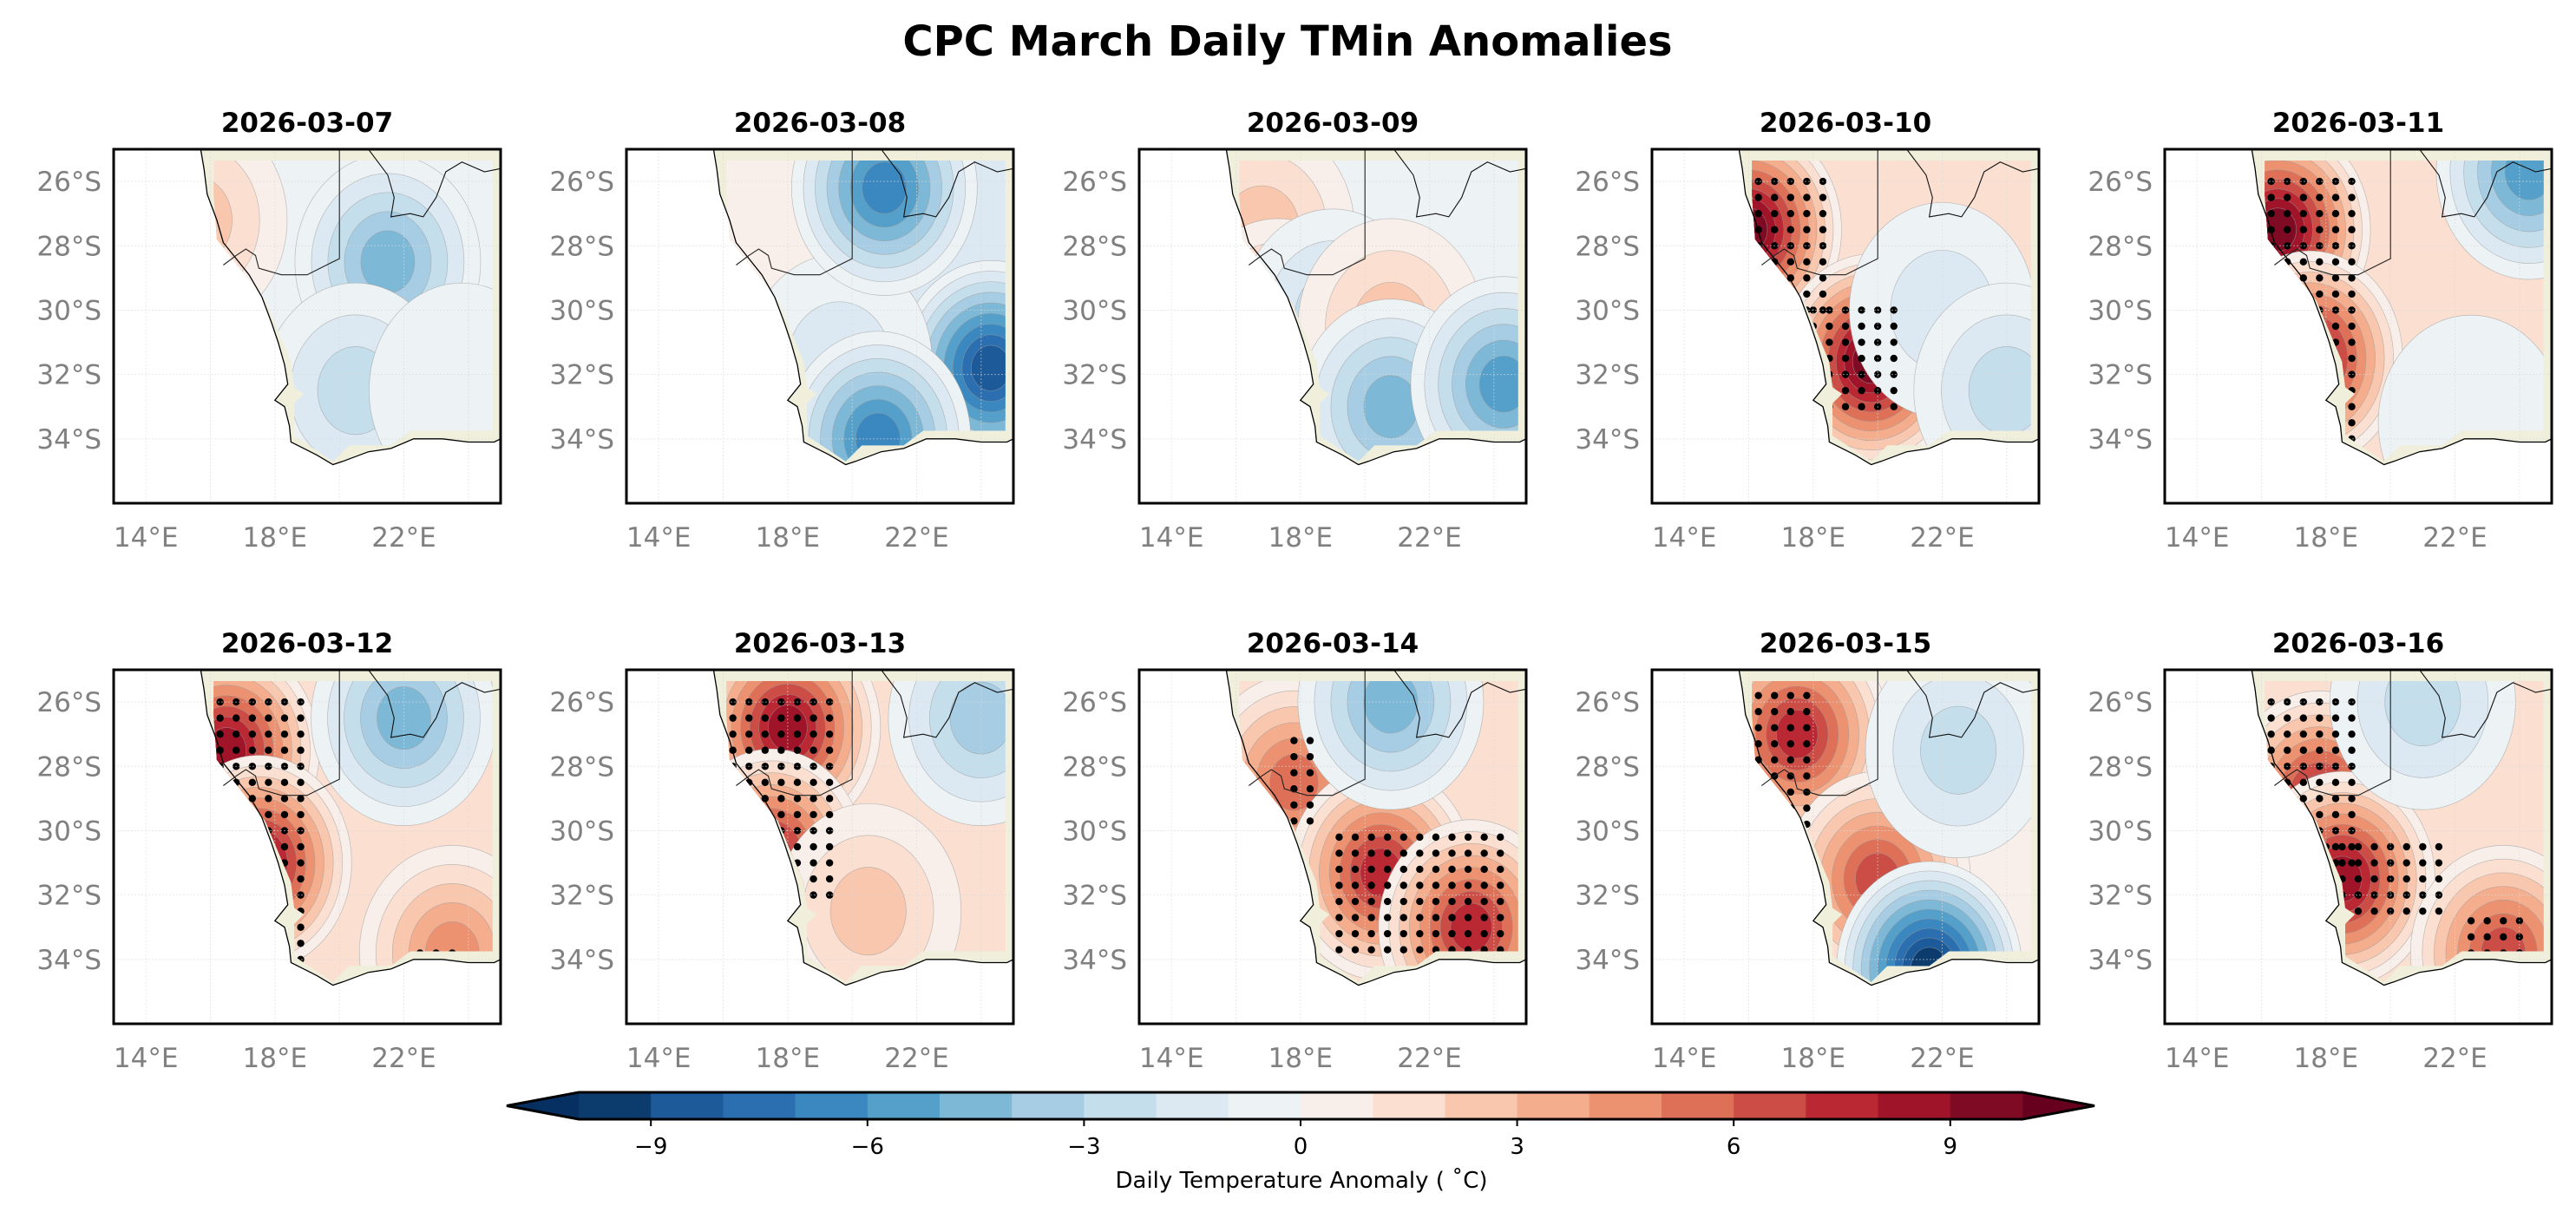  Describe the element at coordinates (1333, 123) in the screenshot. I see `panel-title: 2026-03-09` at that location.